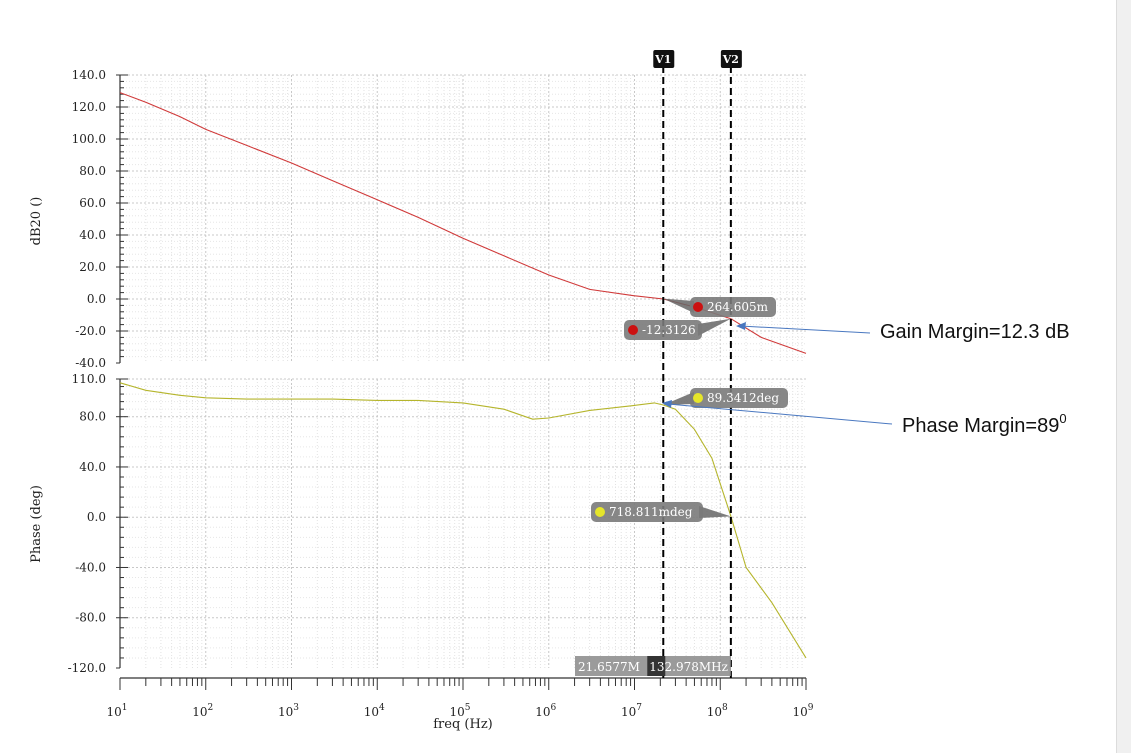 The image size is (1131, 753). Describe the element at coordinates (87, 668) in the screenshot. I see `y-tick-label: -120.0` at that location.